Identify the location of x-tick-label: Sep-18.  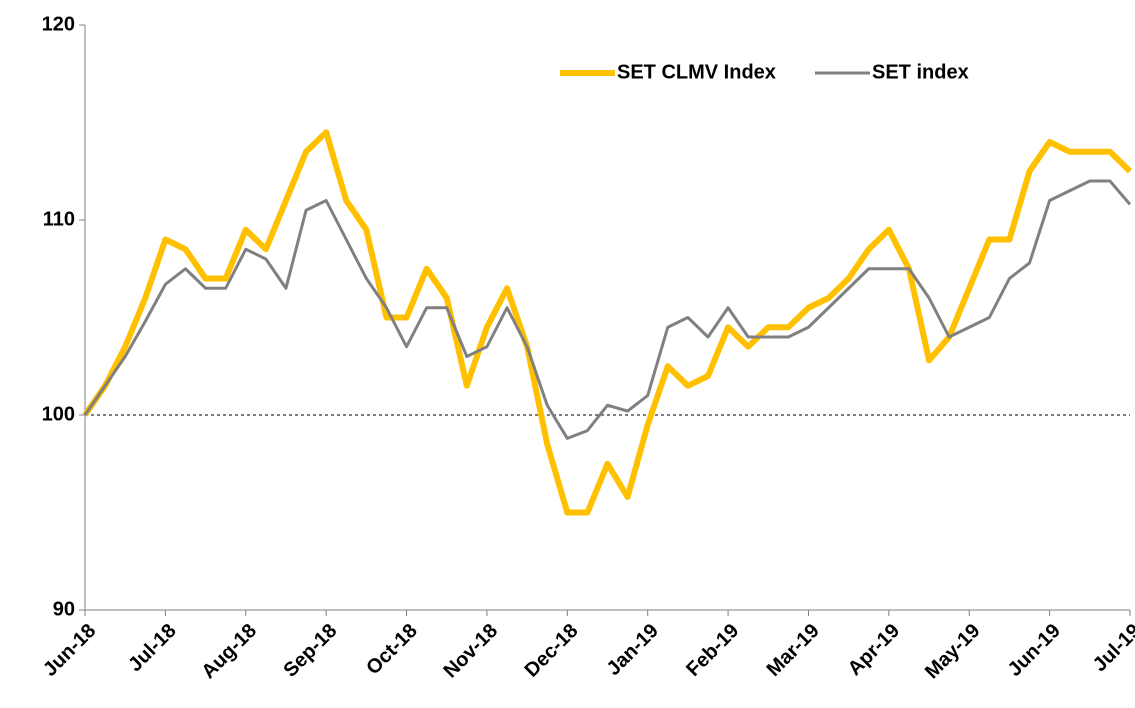
(310, 651).